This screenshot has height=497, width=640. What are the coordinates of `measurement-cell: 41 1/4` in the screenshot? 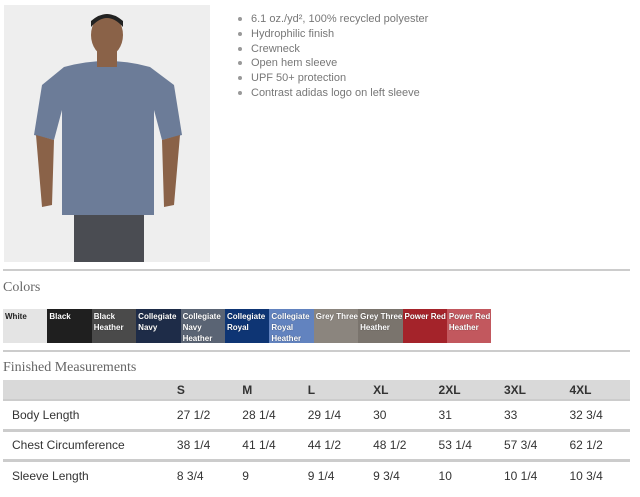 It's located at (270, 446).